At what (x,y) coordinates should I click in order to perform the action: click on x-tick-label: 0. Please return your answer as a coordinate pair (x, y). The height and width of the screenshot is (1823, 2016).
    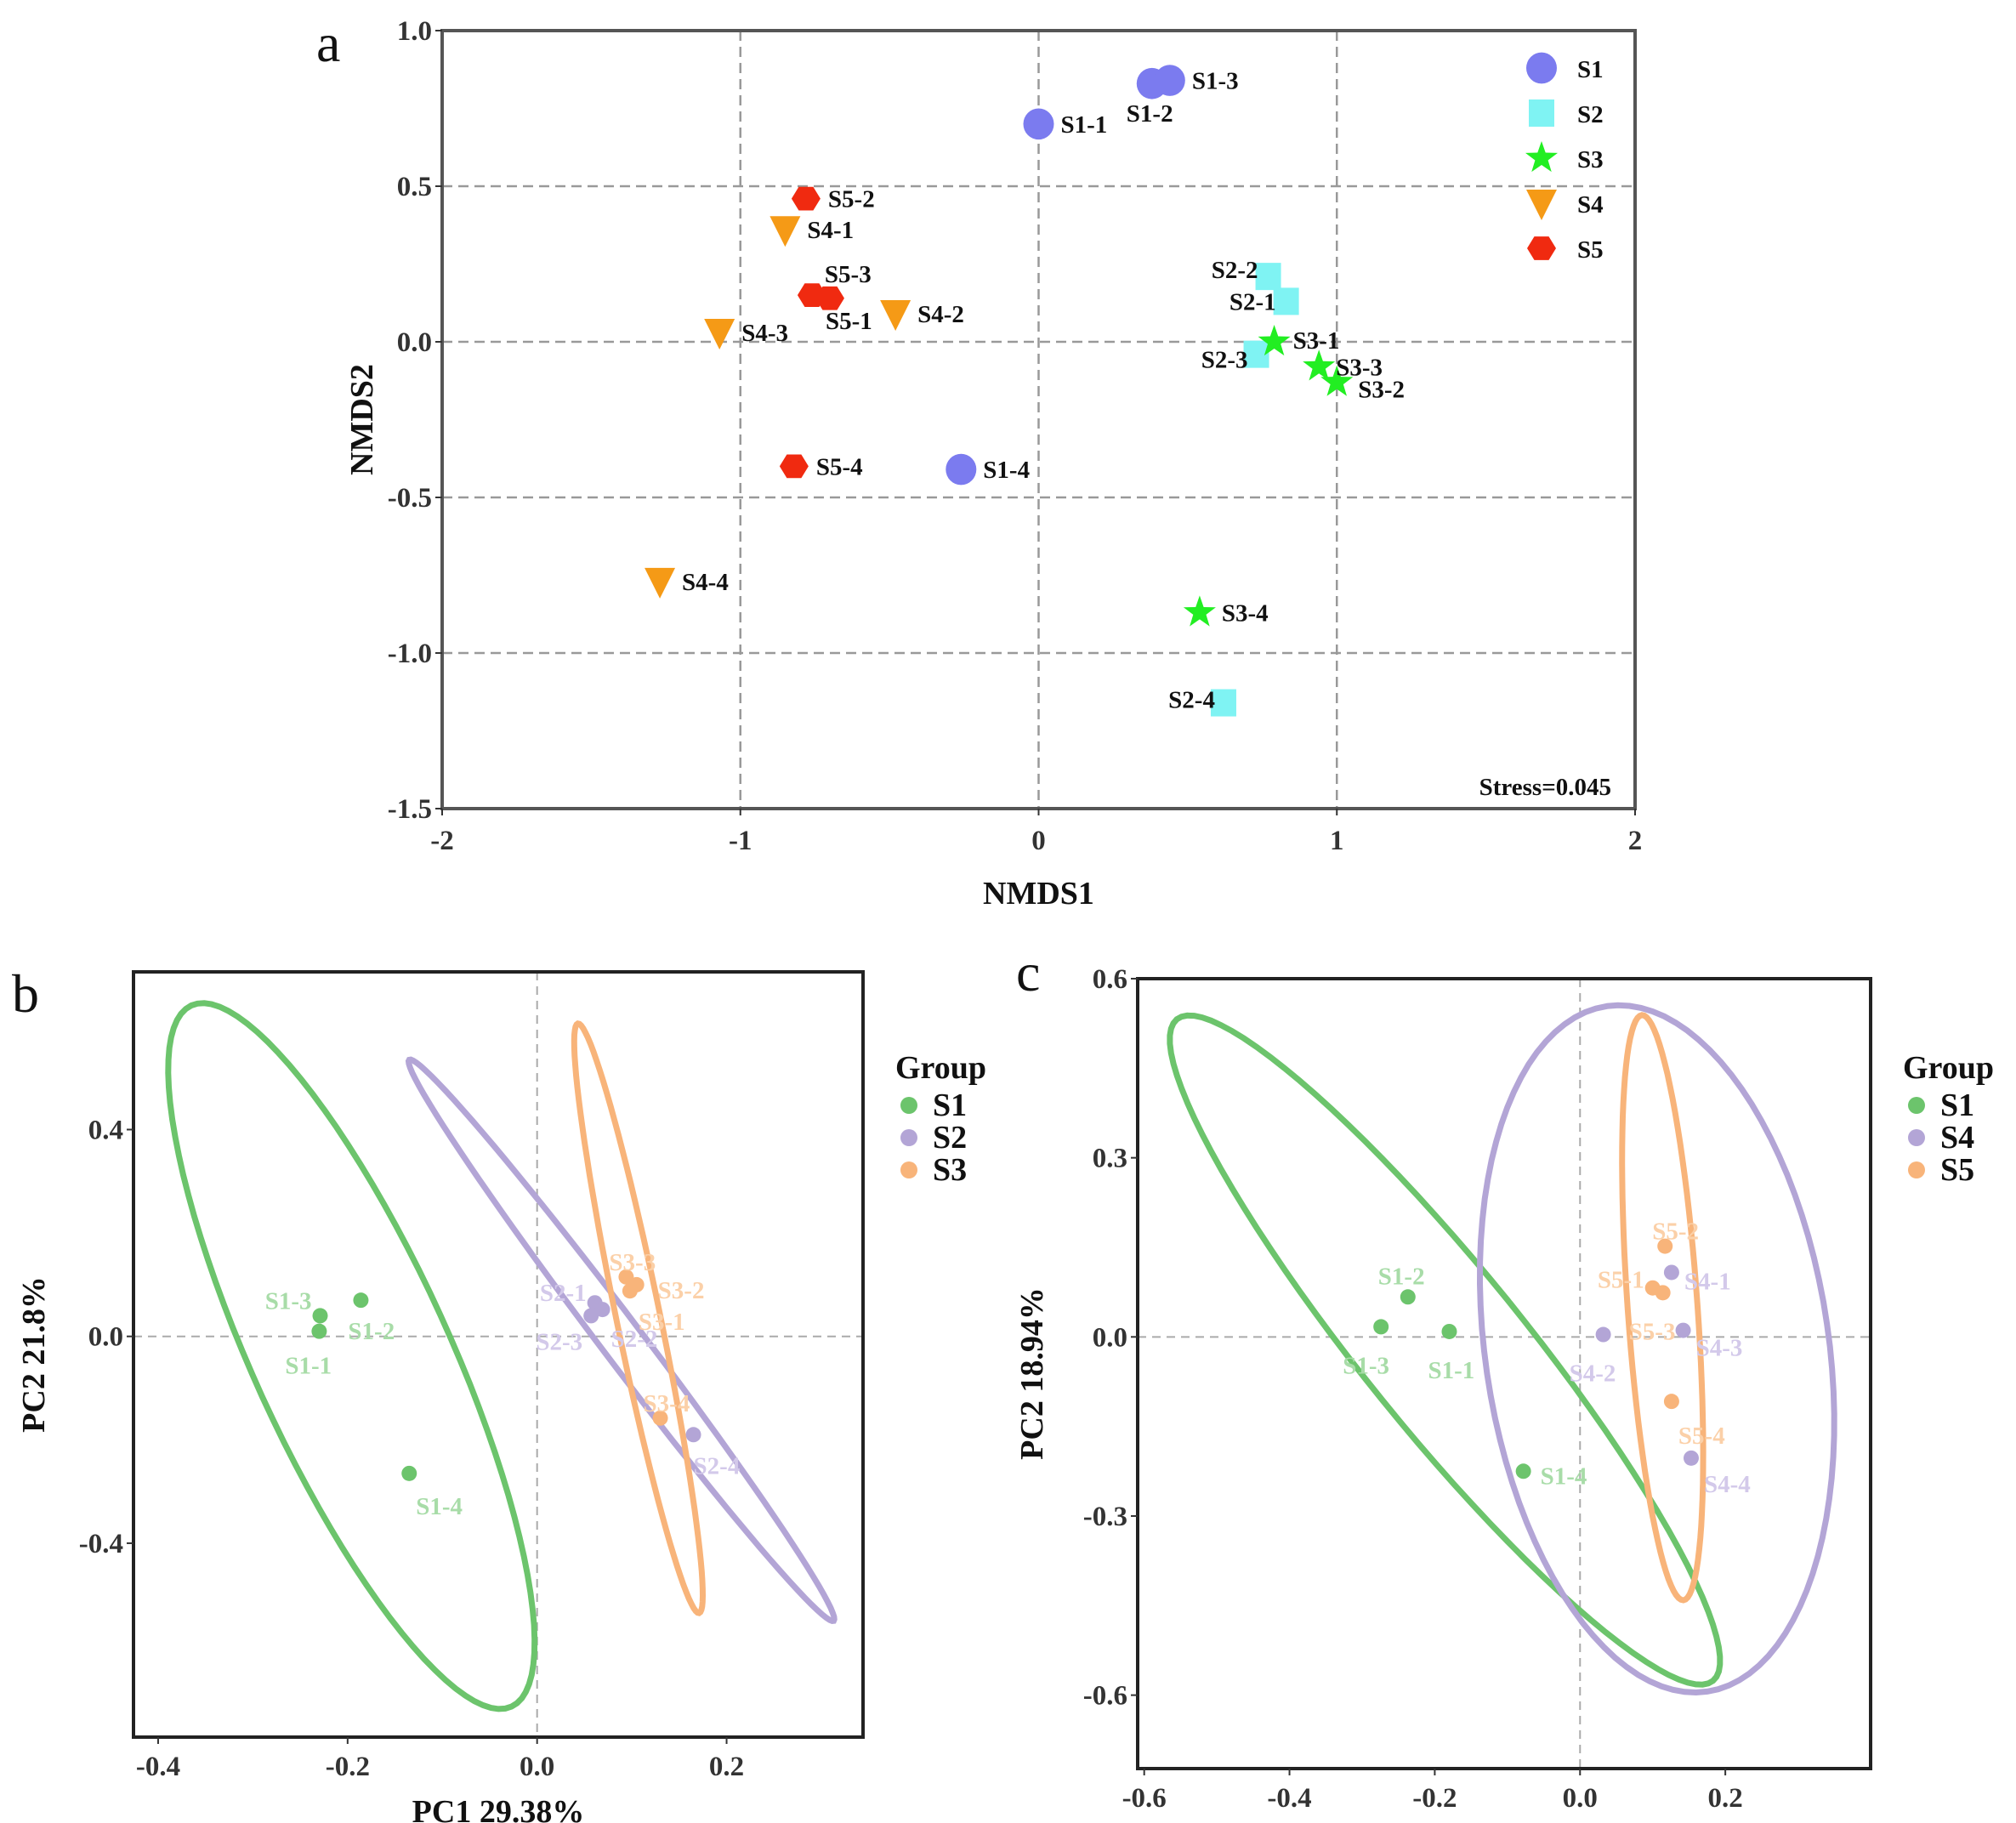
    Looking at the image, I should click on (1038, 841).